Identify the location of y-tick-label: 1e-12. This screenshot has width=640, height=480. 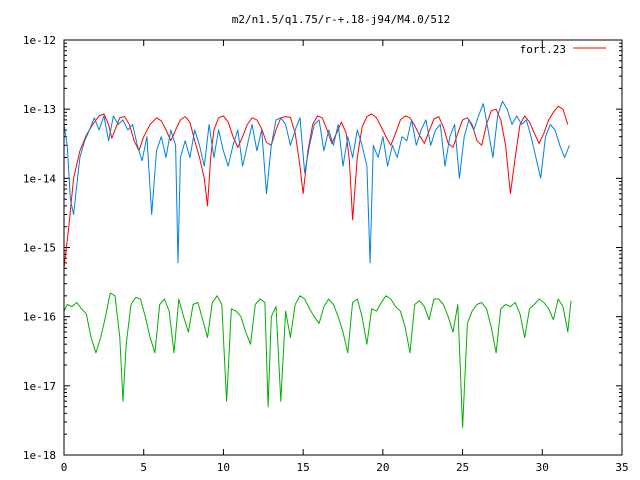
(39, 40).